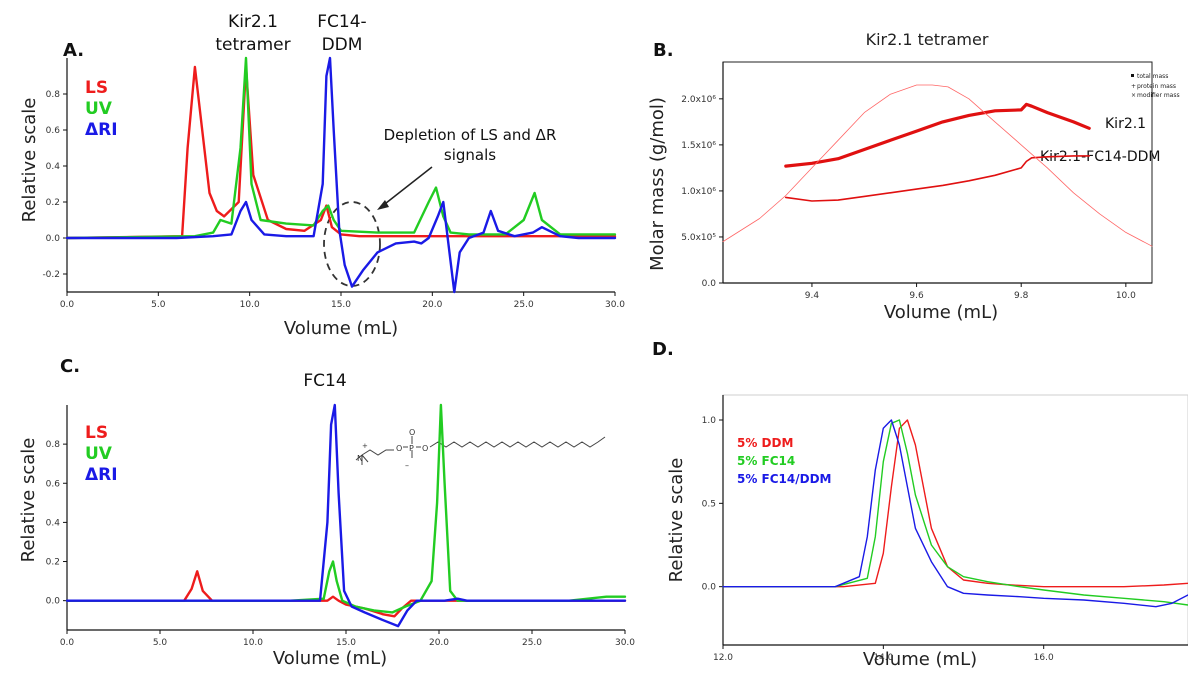  I want to click on panel-a-annotation-line2: signals, so click(470, 155).